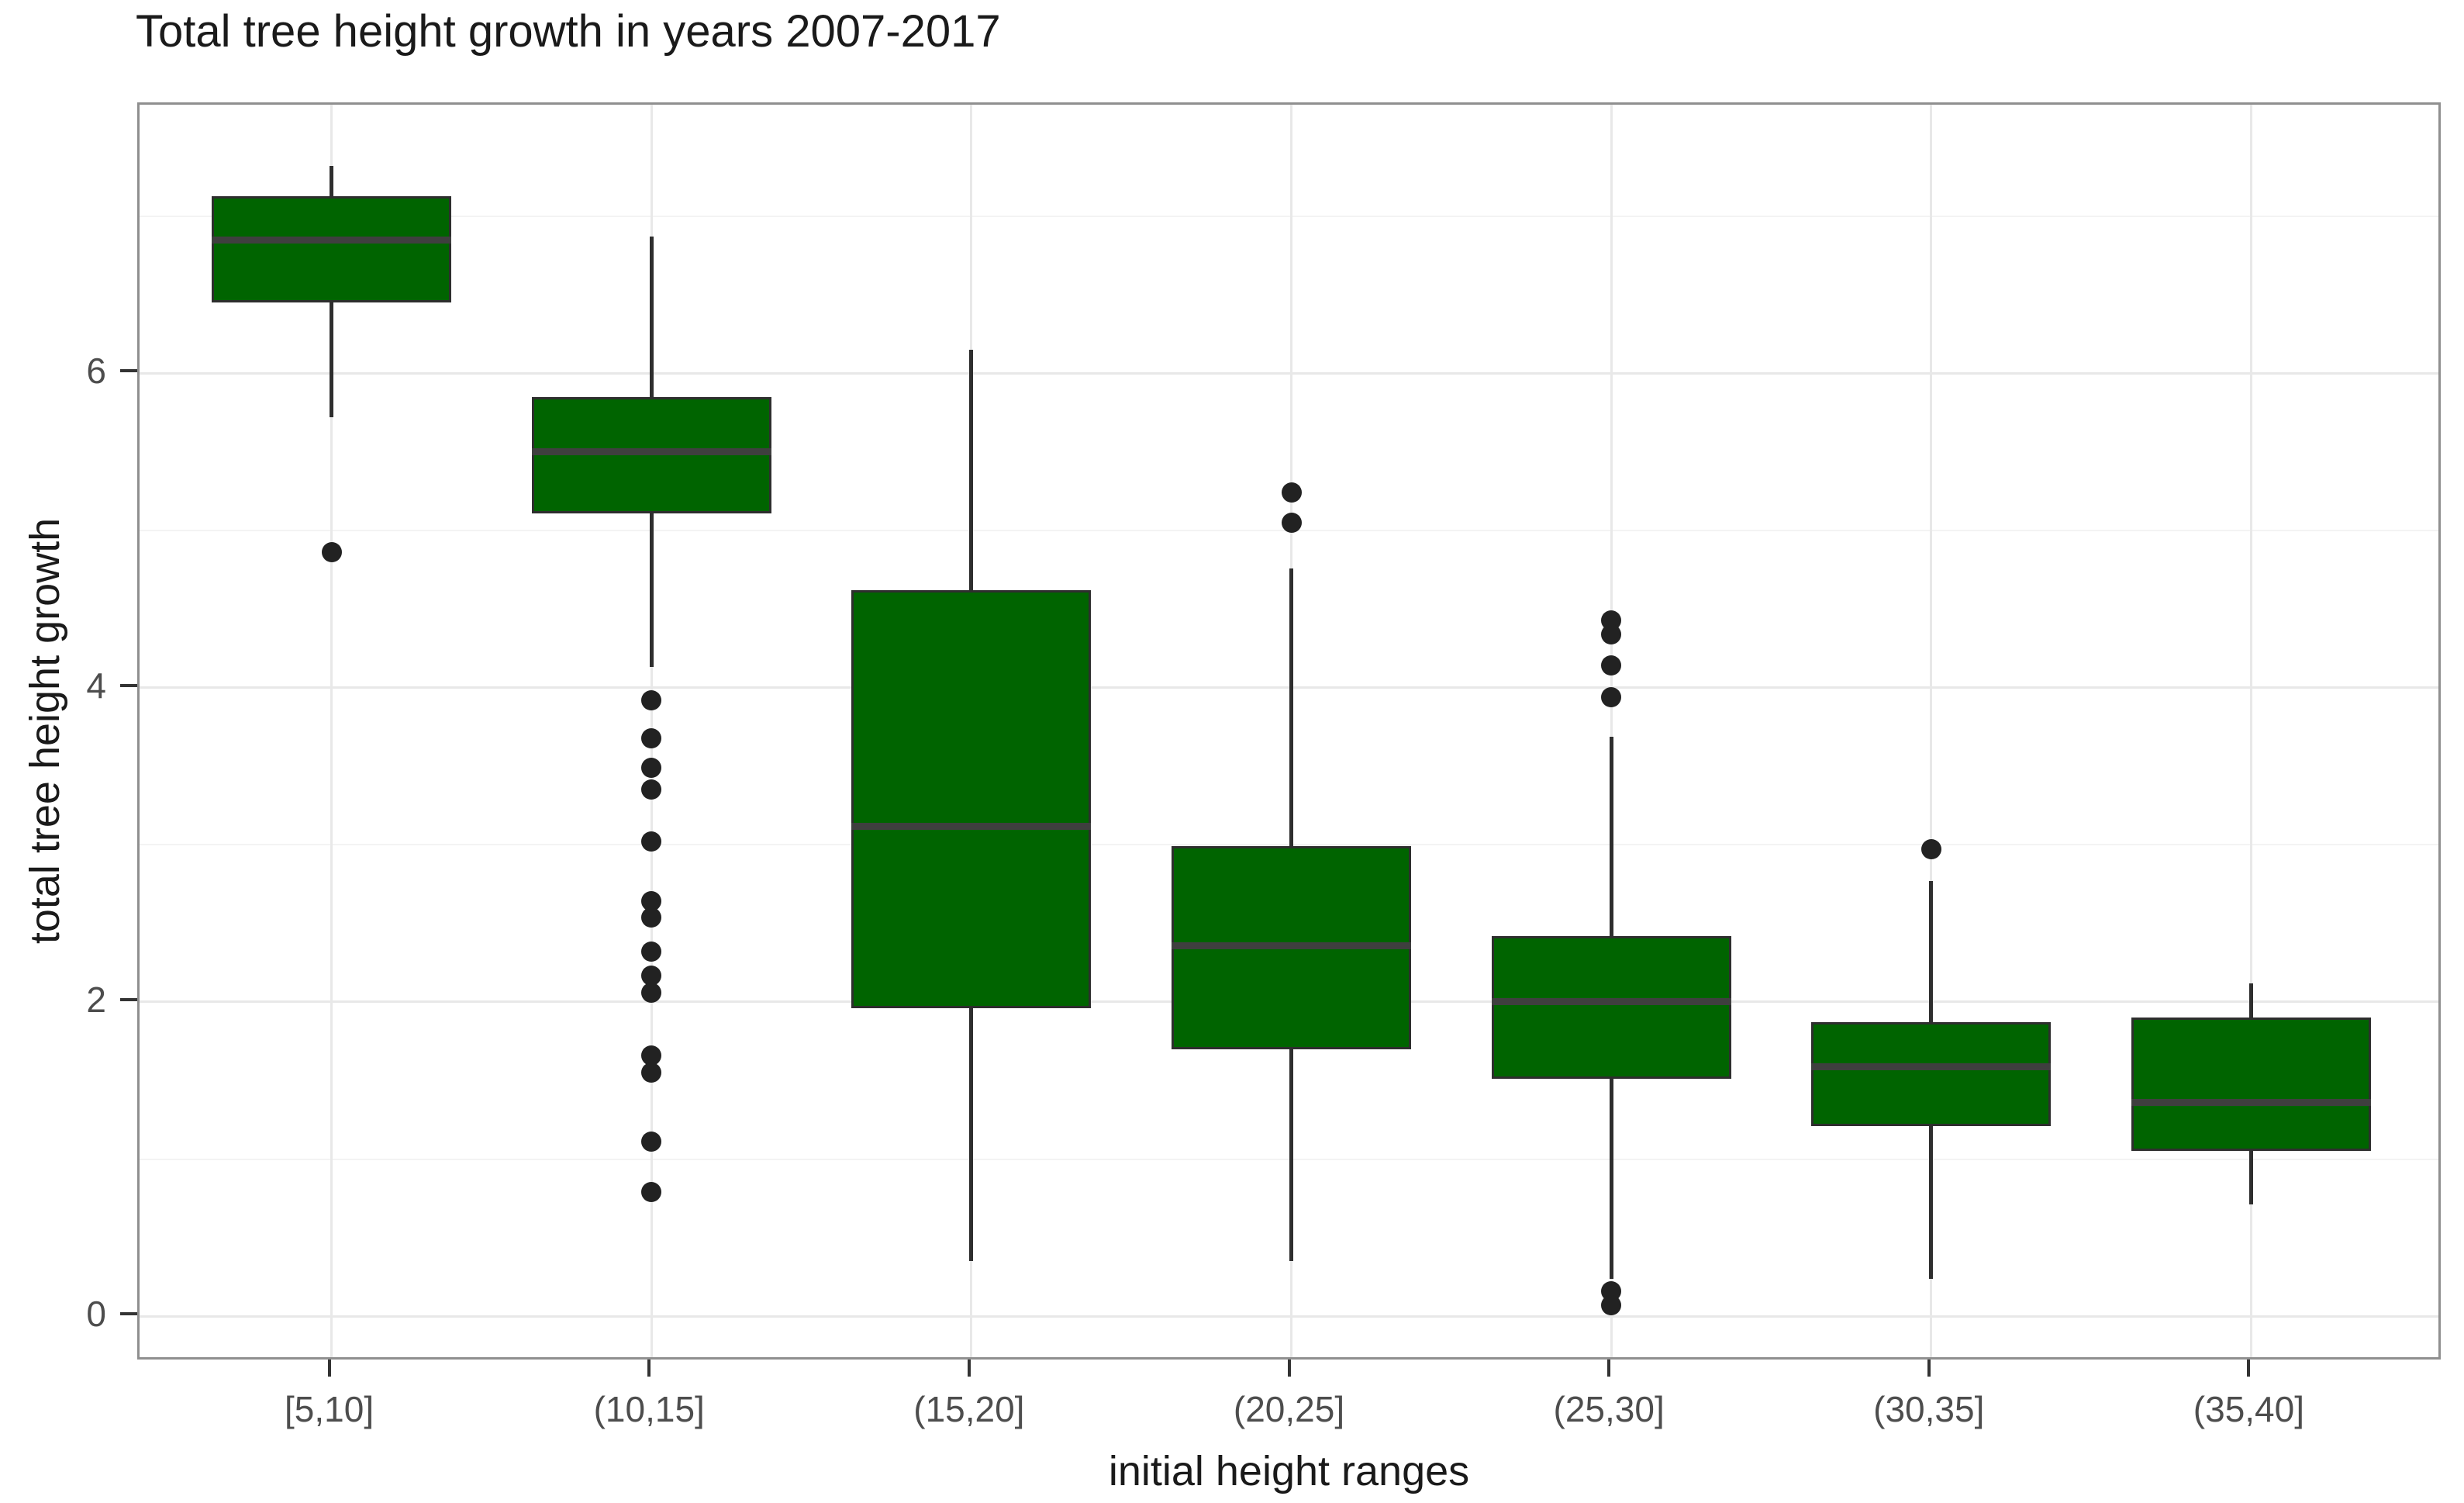 The height and width of the screenshot is (1503, 2464). What do you see at coordinates (969, 1409) in the screenshot?
I see `x-tick-label: (15,20]` at bounding box center [969, 1409].